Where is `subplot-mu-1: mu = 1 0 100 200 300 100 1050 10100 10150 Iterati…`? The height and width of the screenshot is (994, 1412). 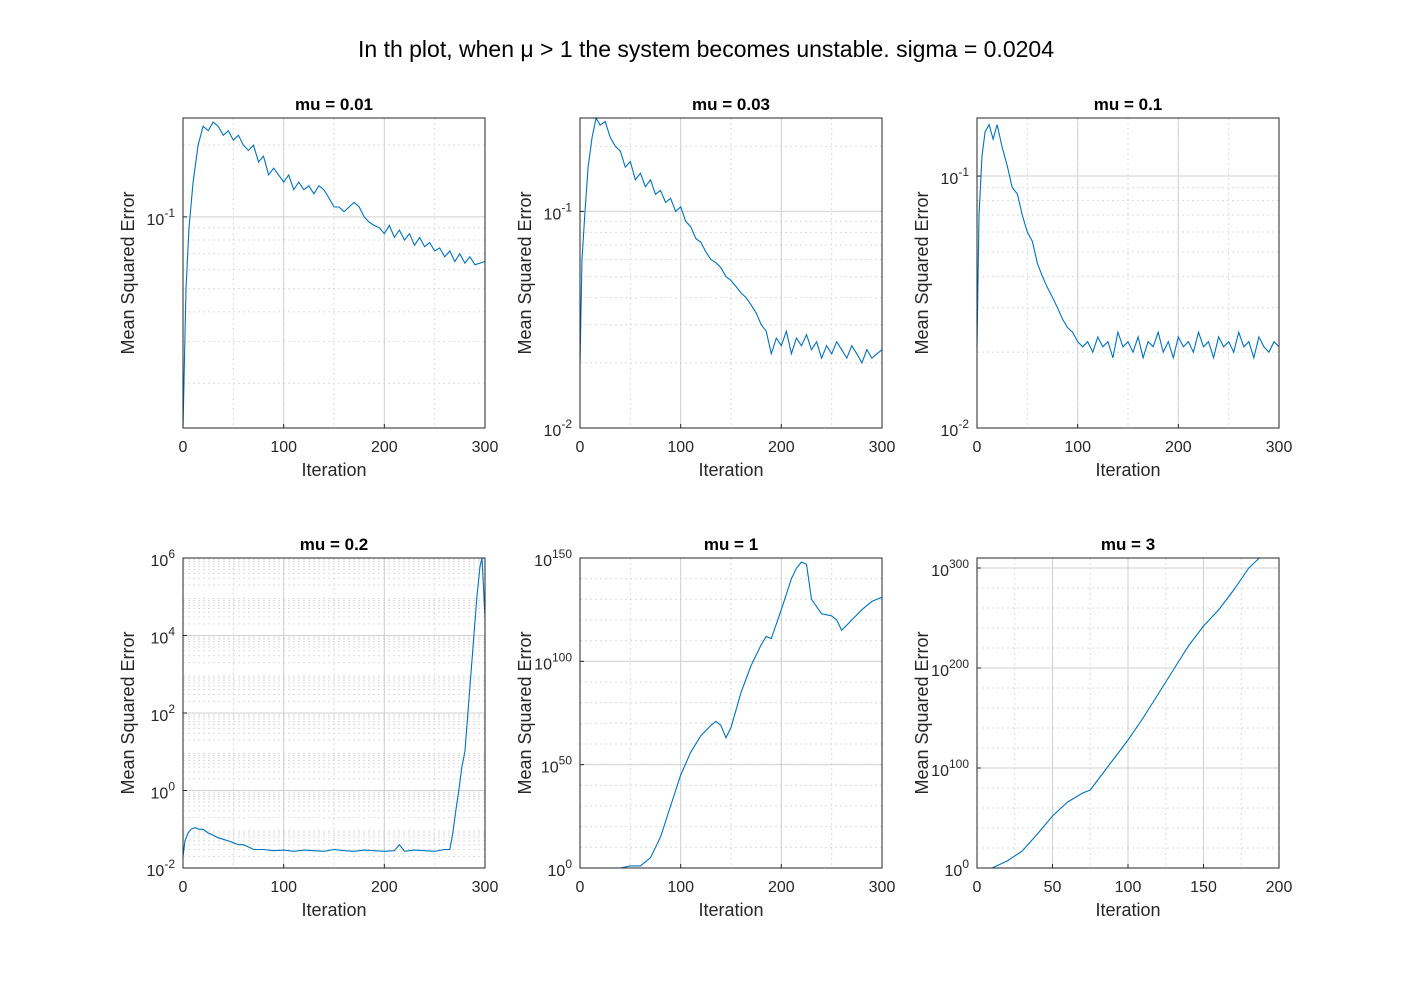 subplot-mu-1: mu = 1 0 100 200 300 100 1050 10100 10150 Iterati… is located at coordinates (705, 726).